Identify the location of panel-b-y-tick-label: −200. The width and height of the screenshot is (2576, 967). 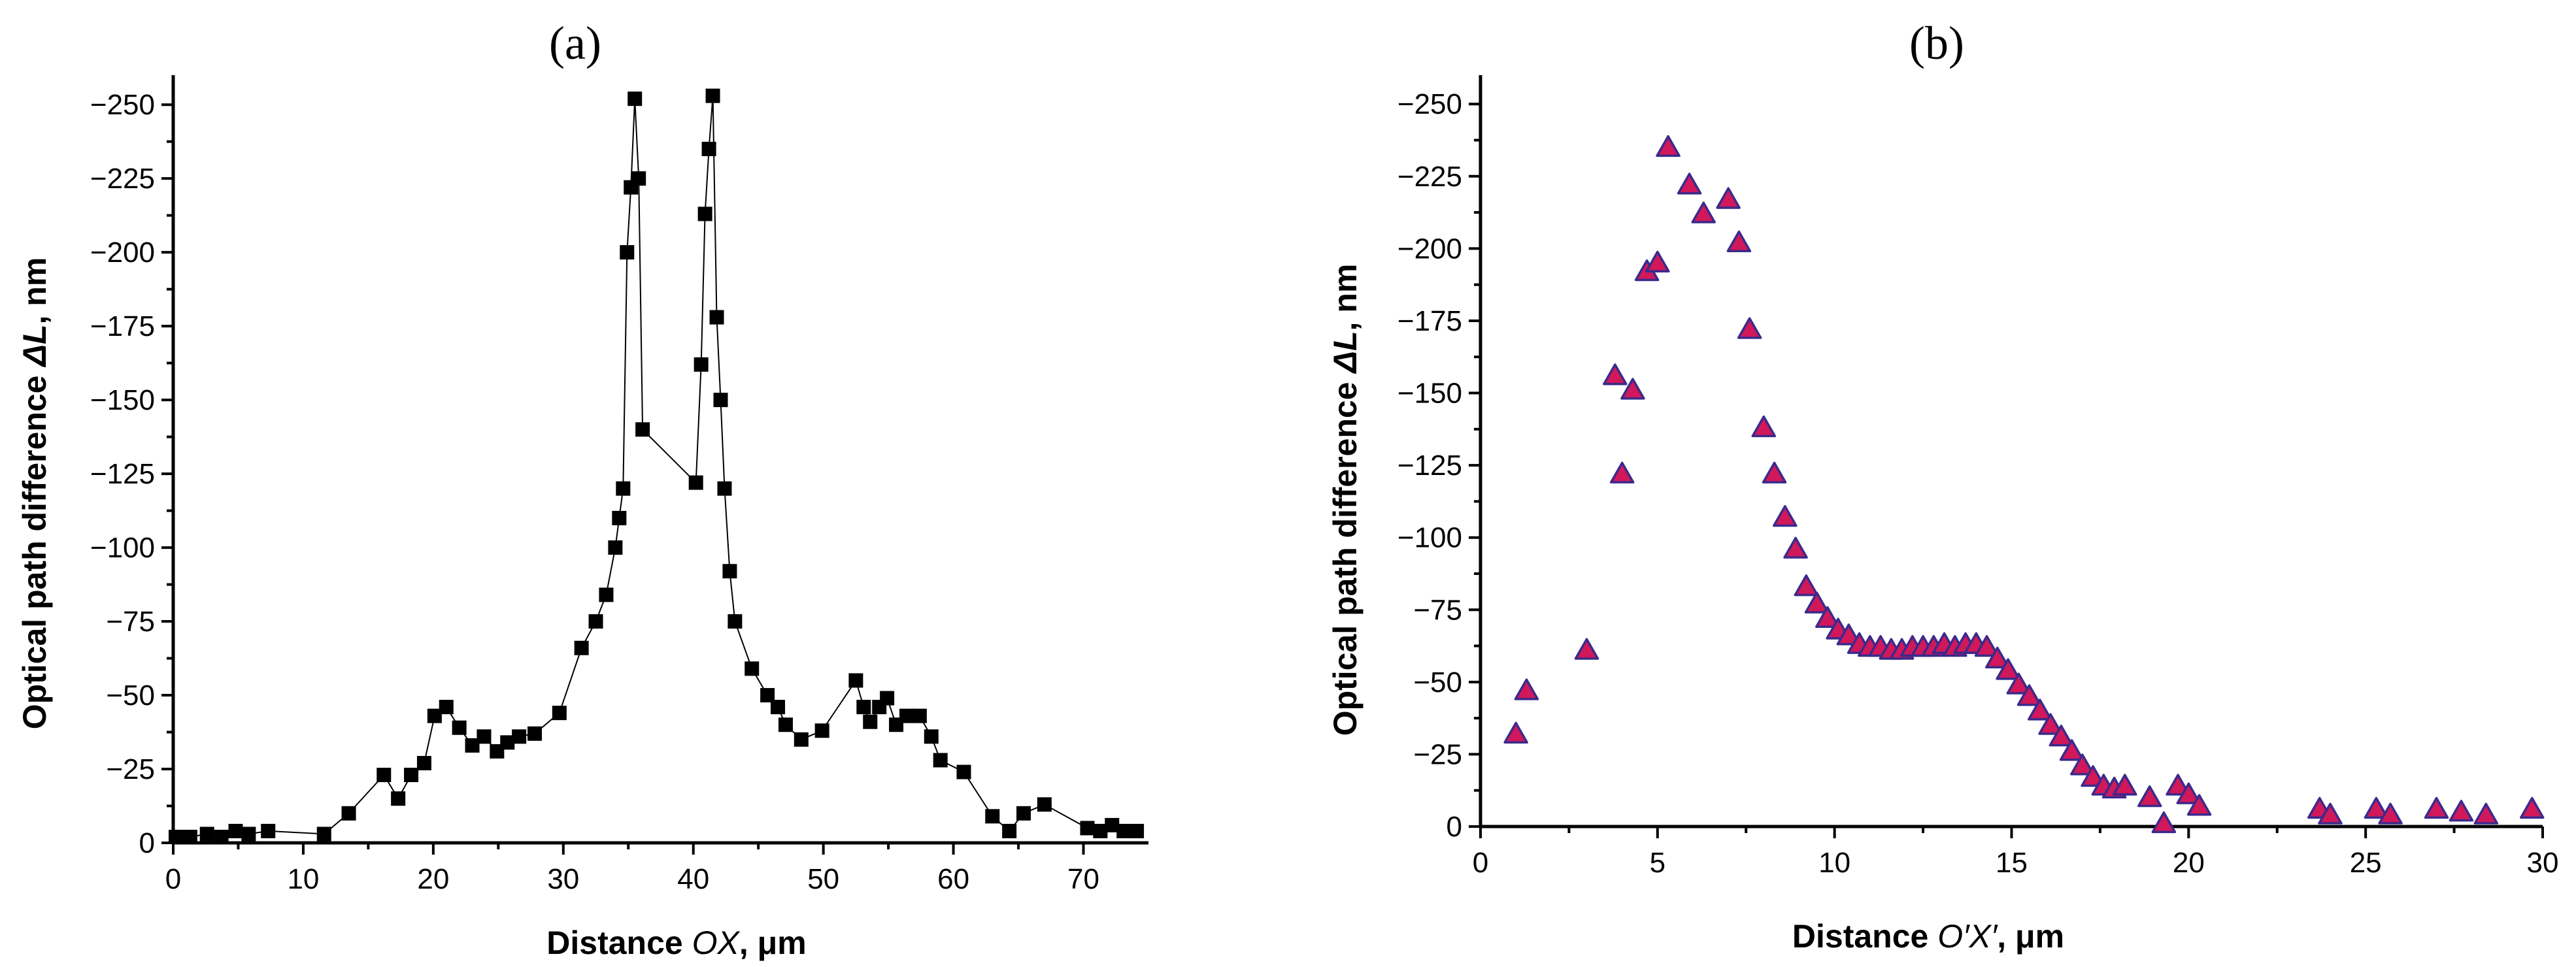
(1430, 249).